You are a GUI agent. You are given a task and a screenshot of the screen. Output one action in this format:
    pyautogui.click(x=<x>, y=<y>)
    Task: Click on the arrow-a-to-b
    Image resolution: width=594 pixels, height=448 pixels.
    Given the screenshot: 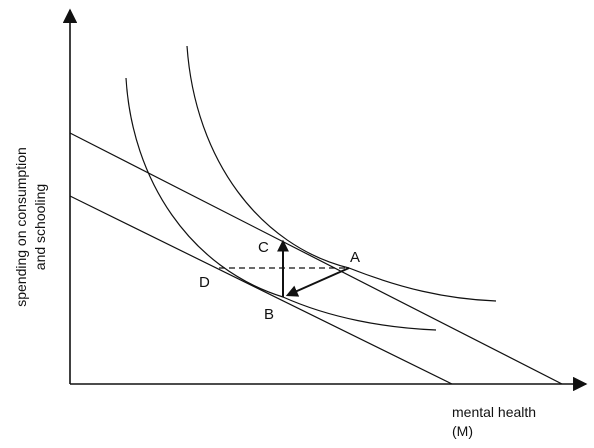 What is the action you would take?
    pyautogui.click(x=317, y=282)
    